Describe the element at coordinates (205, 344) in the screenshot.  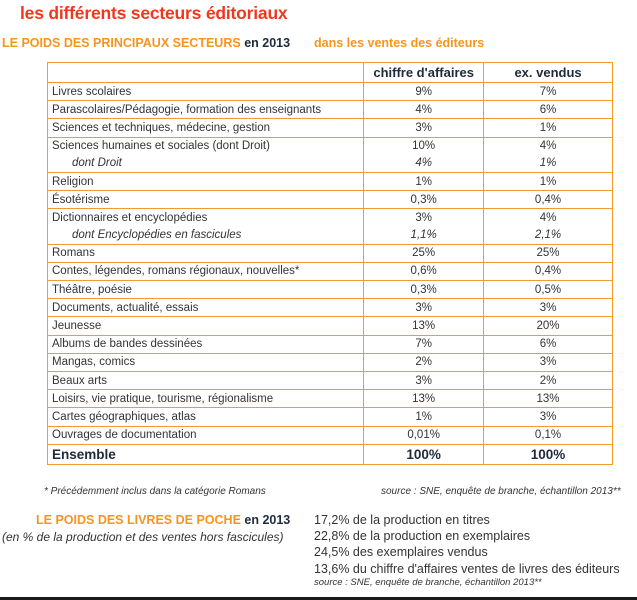
I see `row-label: Albums de bandes dessinées` at that location.